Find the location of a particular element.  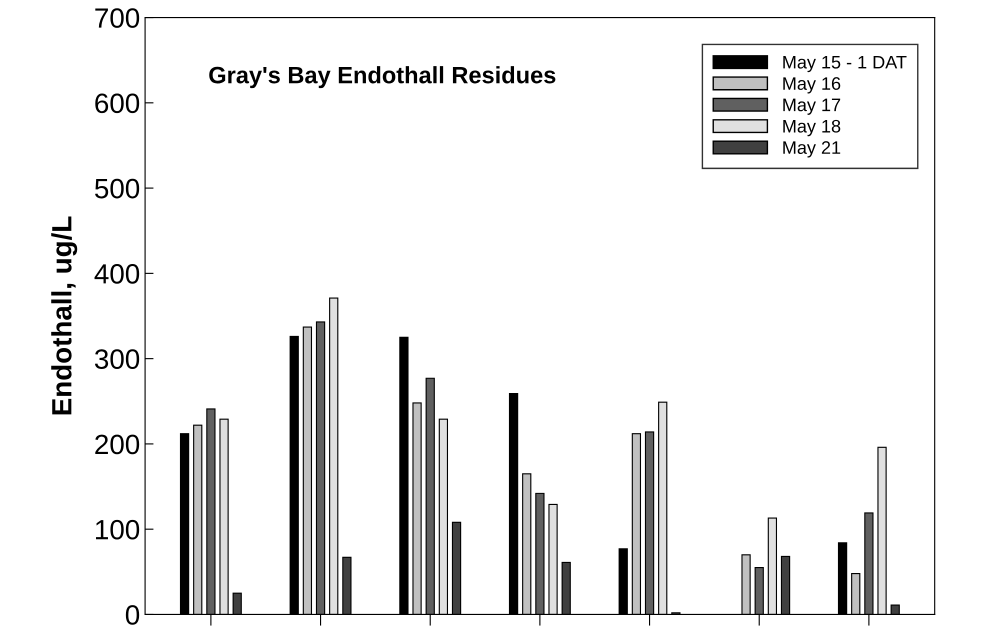

y-tick-label: 400 is located at coordinates (117, 274).